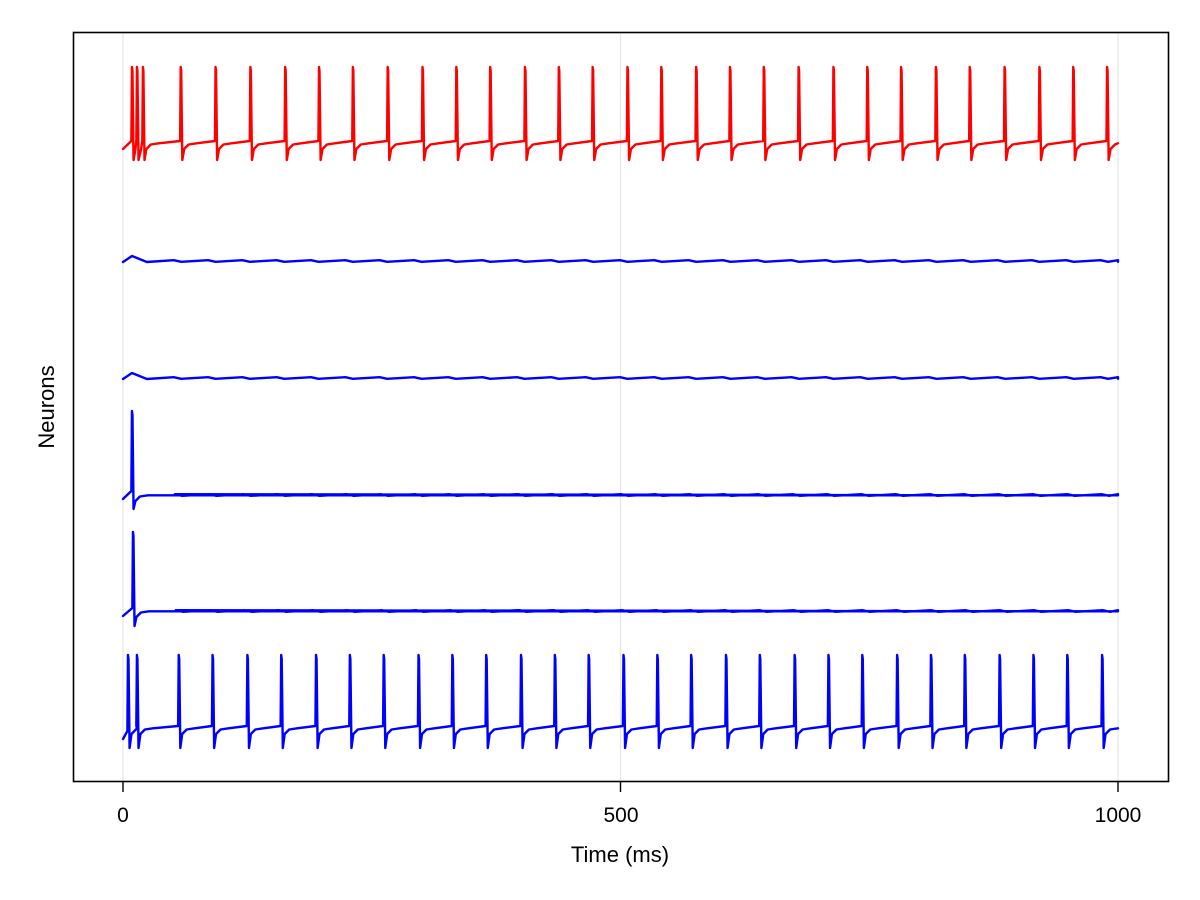  I want to click on x-tick-label-0: 0, so click(123, 815).